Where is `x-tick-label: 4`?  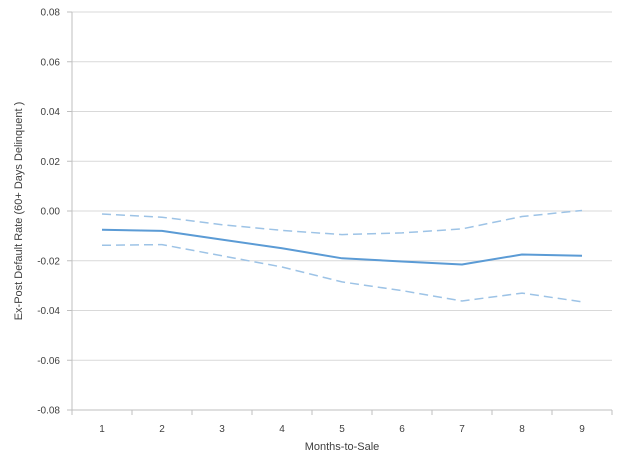
x-tick-label: 4 is located at coordinates (282, 429).